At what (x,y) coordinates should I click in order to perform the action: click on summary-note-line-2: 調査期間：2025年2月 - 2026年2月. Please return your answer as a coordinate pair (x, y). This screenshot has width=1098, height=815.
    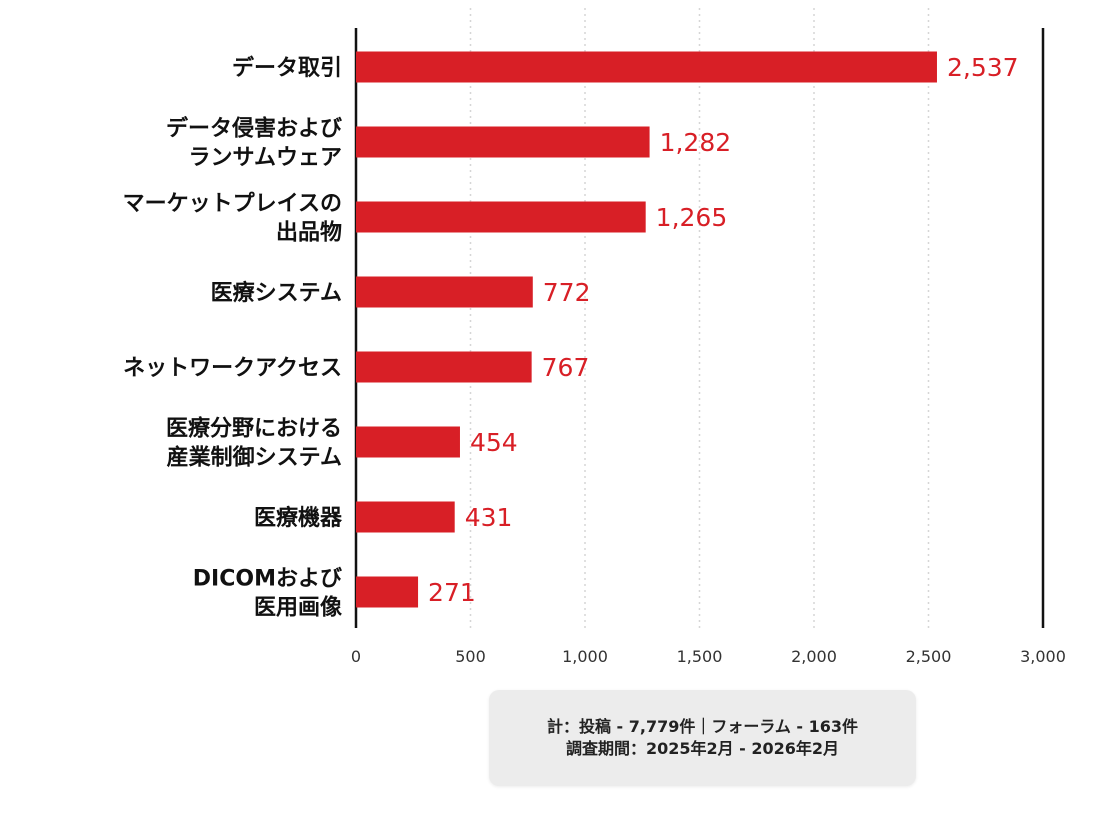
    Looking at the image, I should click on (702, 748).